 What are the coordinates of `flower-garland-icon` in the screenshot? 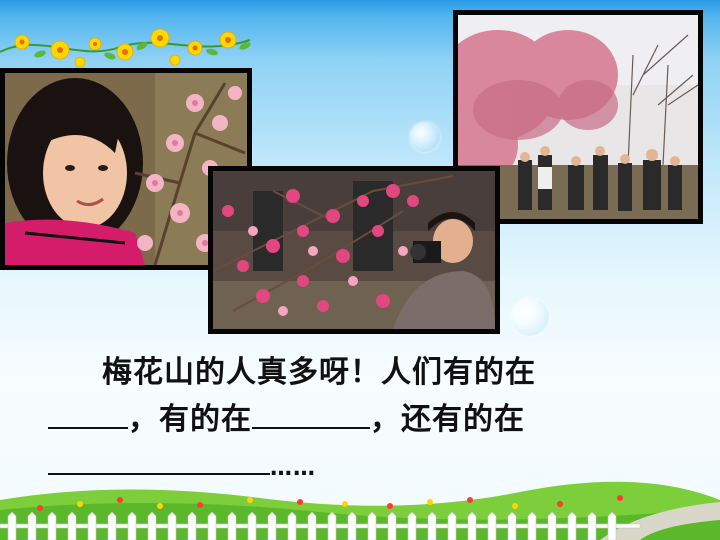 It's located at (125, 48).